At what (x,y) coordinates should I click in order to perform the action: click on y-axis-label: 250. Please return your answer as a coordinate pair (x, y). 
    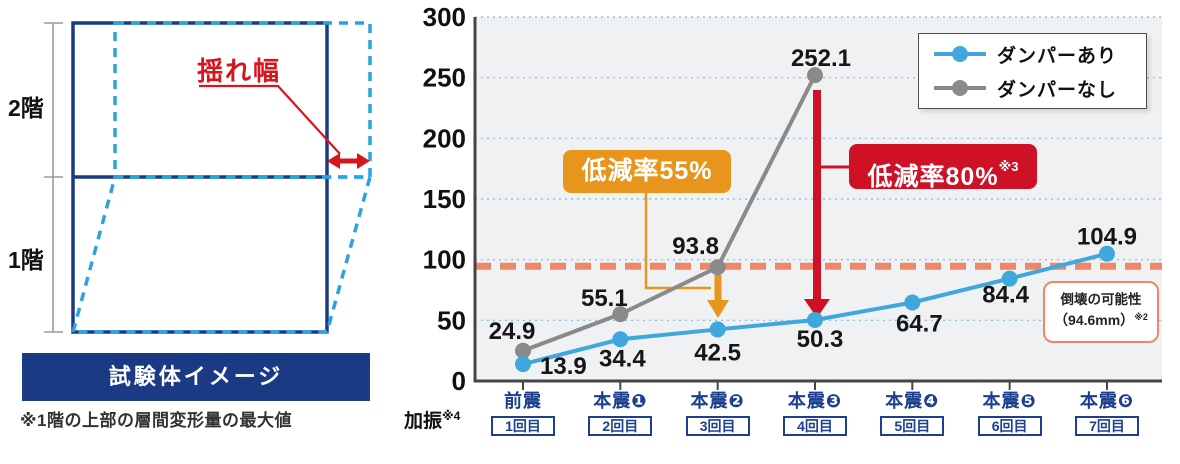
    Looking at the image, I should click on (444, 78).